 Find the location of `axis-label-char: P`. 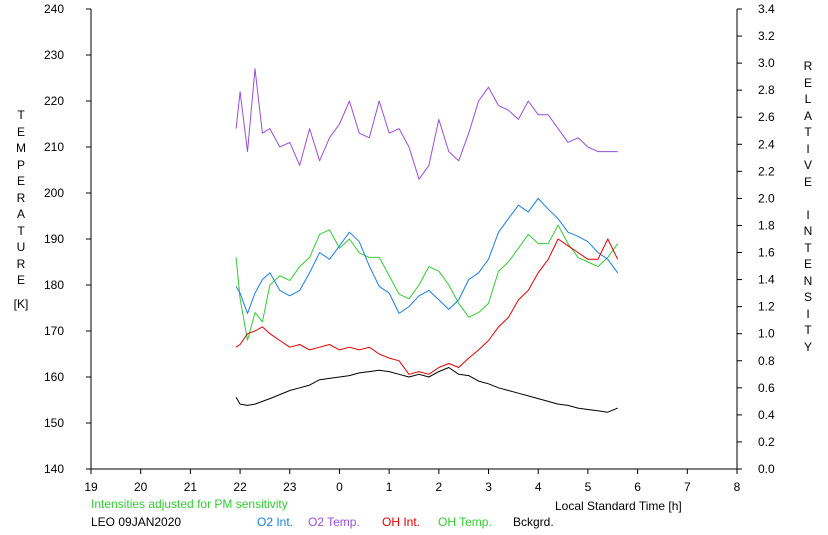

axis-label-char: P is located at coordinates (20, 164).